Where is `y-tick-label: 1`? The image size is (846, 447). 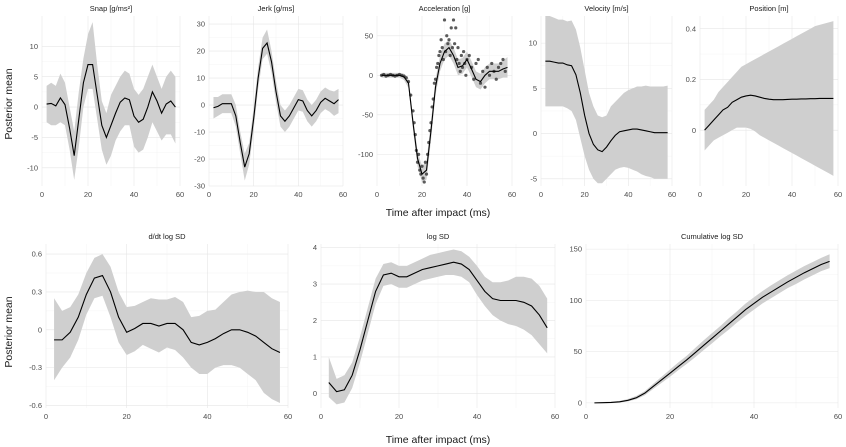 y-tick-label: 1 is located at coordinates (315, 357).